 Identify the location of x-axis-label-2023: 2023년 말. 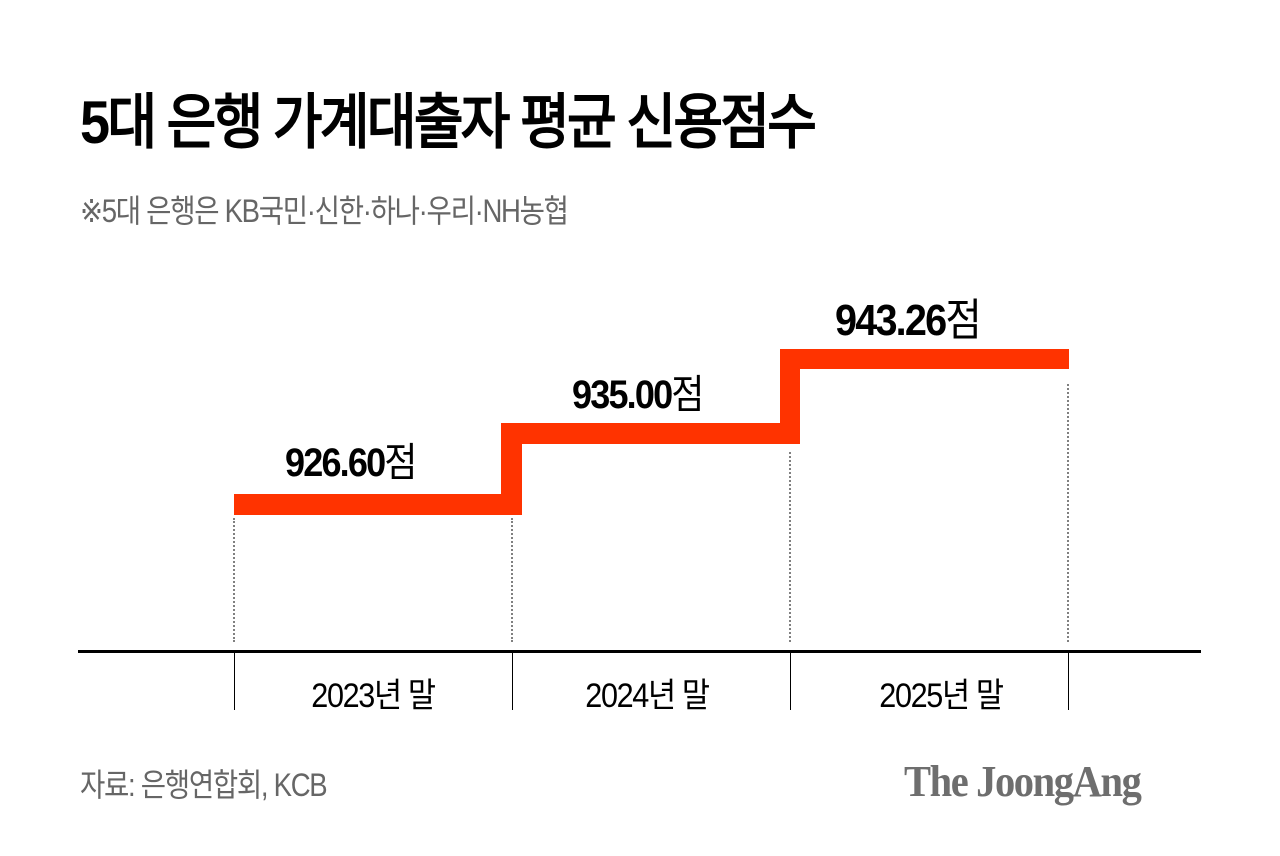
(373, 696).